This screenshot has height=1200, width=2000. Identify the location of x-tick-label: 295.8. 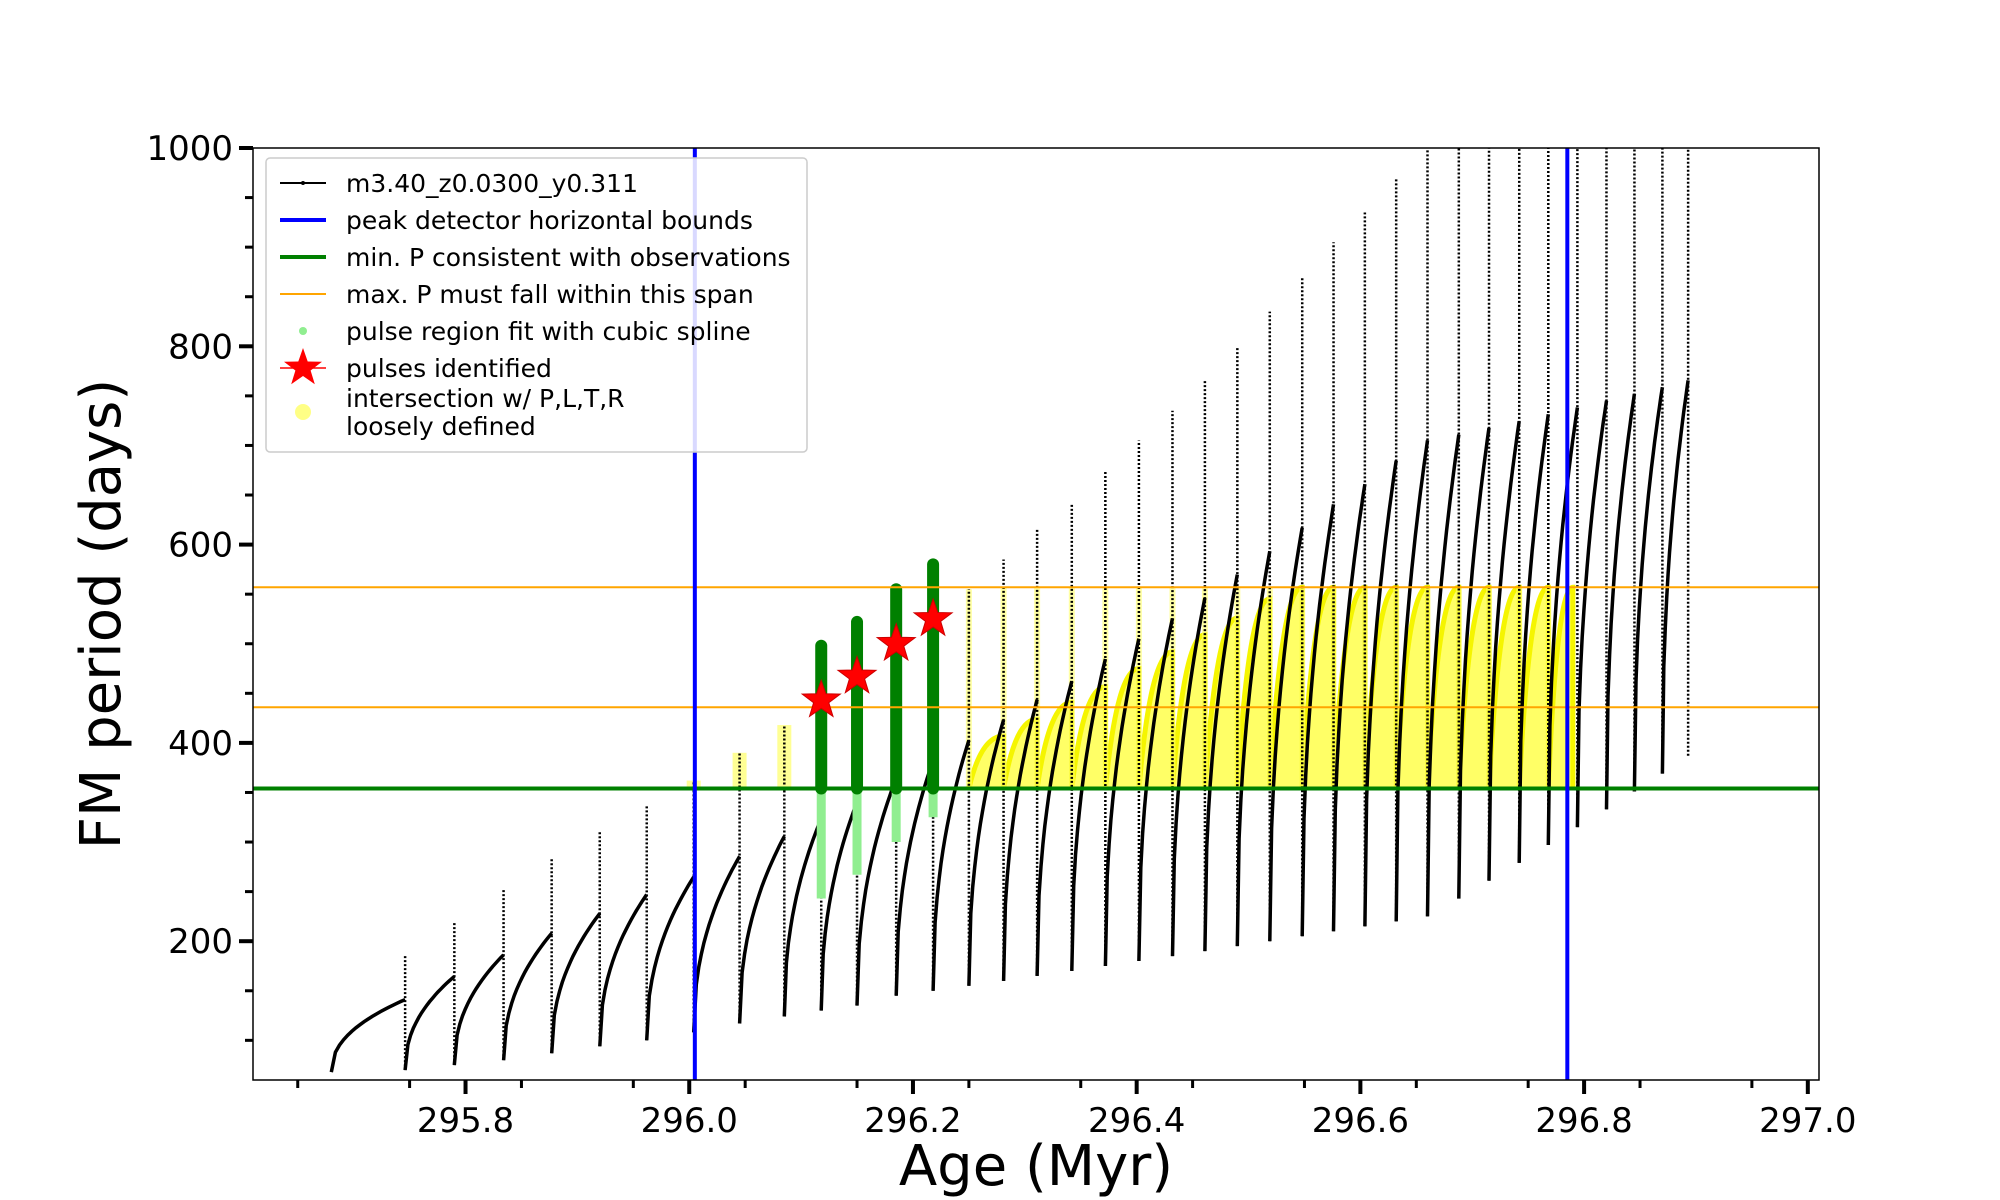
(465, 1121).